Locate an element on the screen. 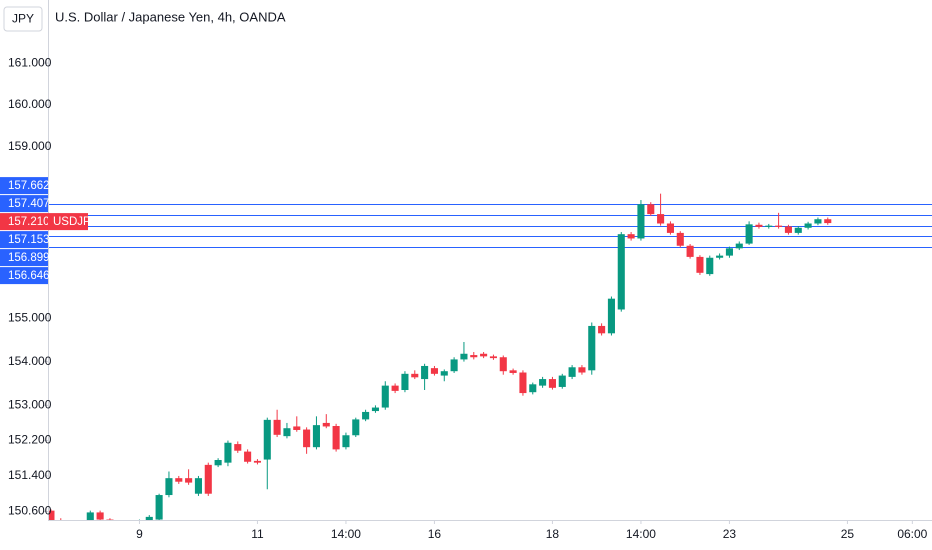 The width and height of the screenshot is (932, 550). currency: JPY is located at coordinates (23, 19).